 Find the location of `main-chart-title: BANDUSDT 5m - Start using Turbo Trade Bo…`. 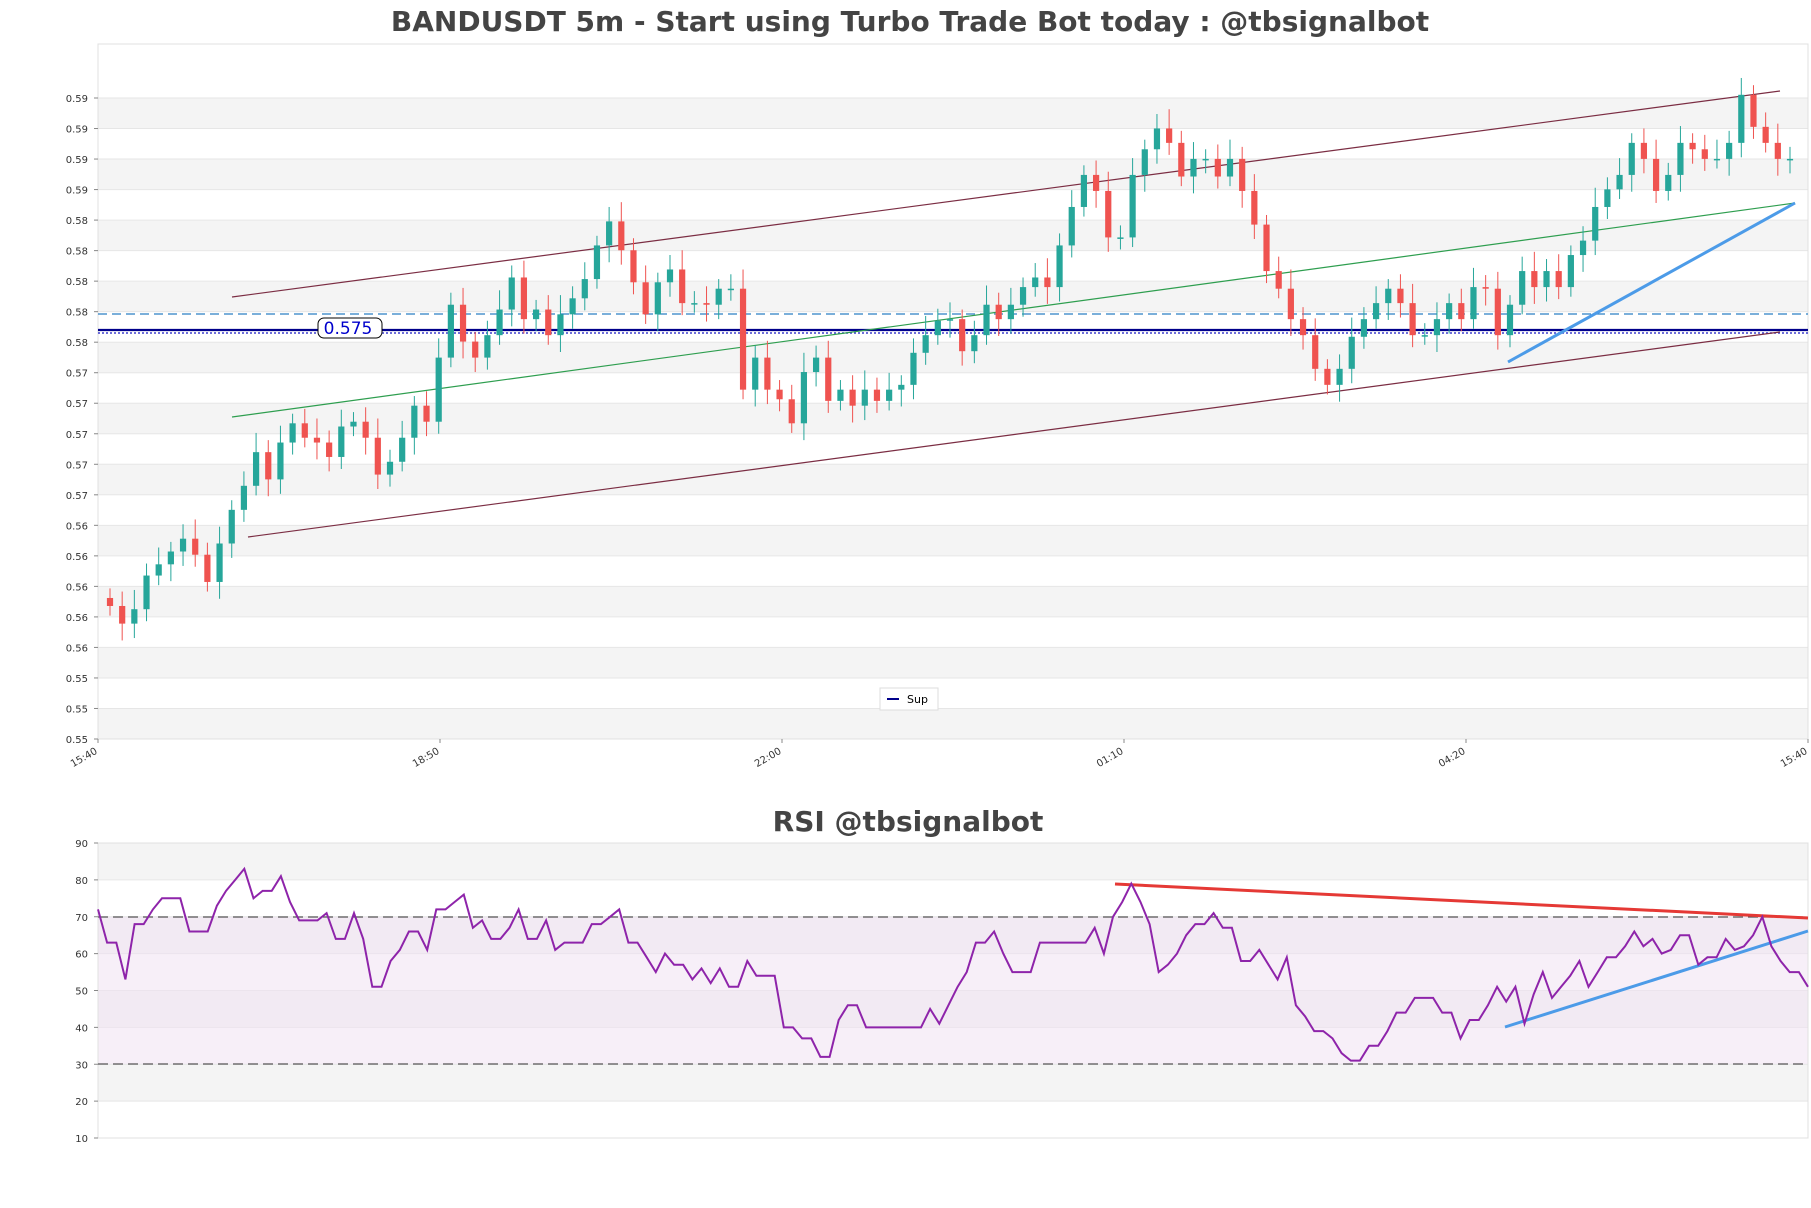

main-chart-title: BANDUSDT 5m - Start using Turbo Trade Bo… is located at coordinates (910, 21).